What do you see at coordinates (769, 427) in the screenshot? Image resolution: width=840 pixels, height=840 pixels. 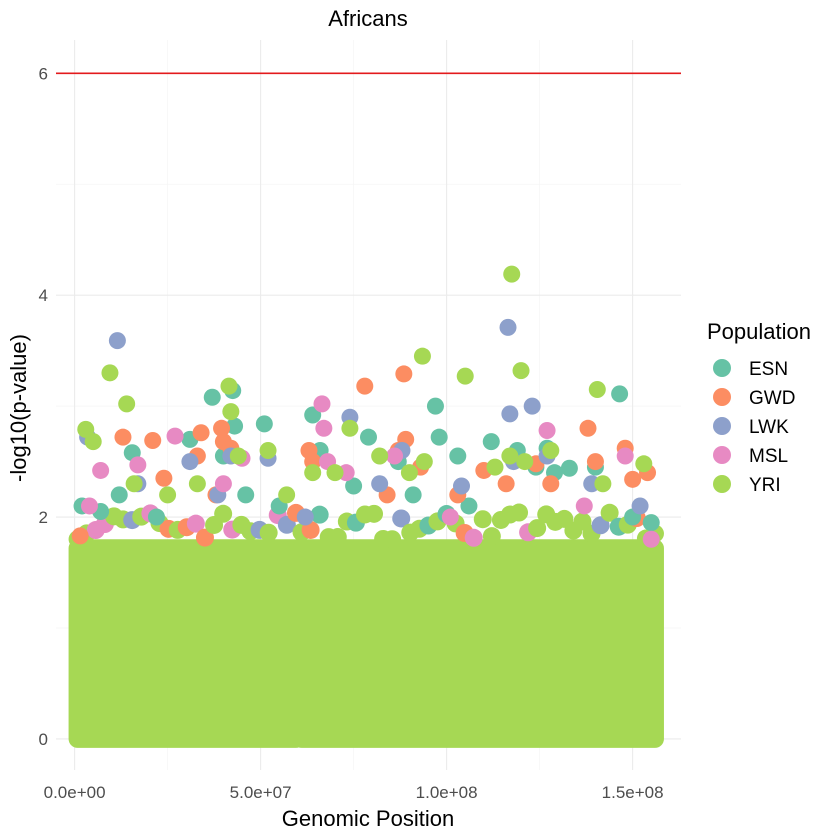 I see `legend-label-lwk: LWK` at bounding box center [769, 427].